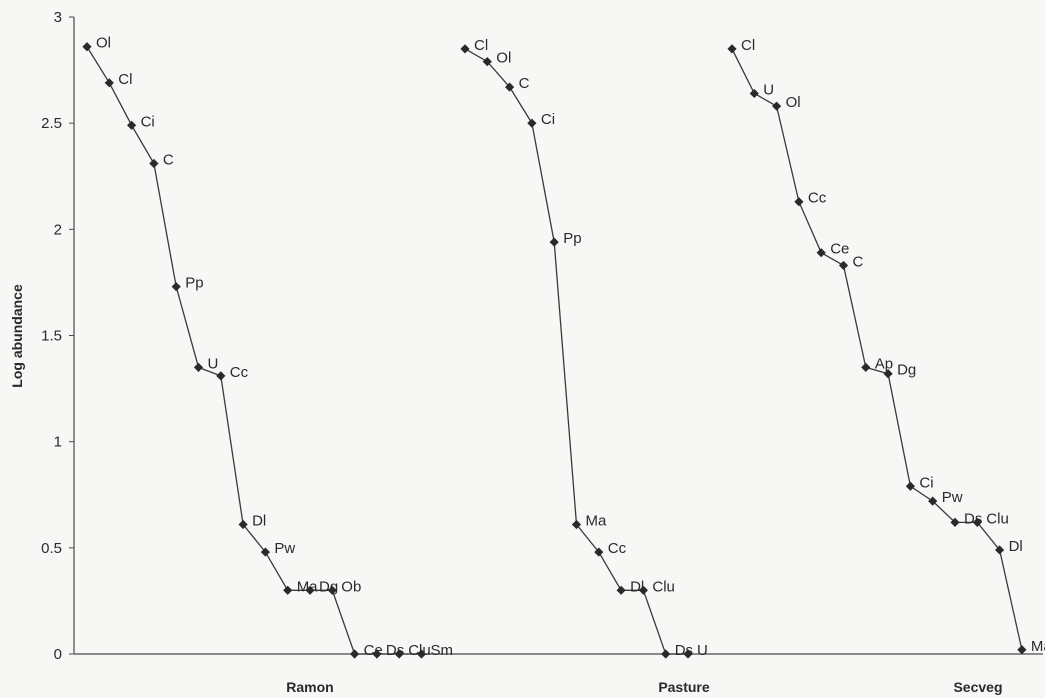 The image size is (1045, 698). I want to click on data-point-label: Ap, so click(884, 363).